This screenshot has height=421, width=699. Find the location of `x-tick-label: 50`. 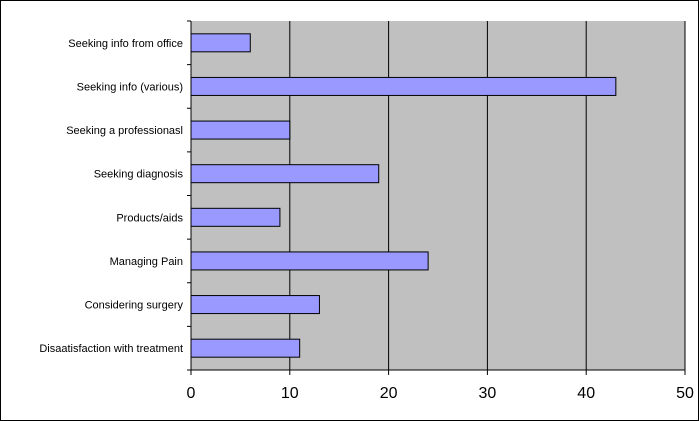

x-tick-label: 50 is located at coordinates (685, 393).